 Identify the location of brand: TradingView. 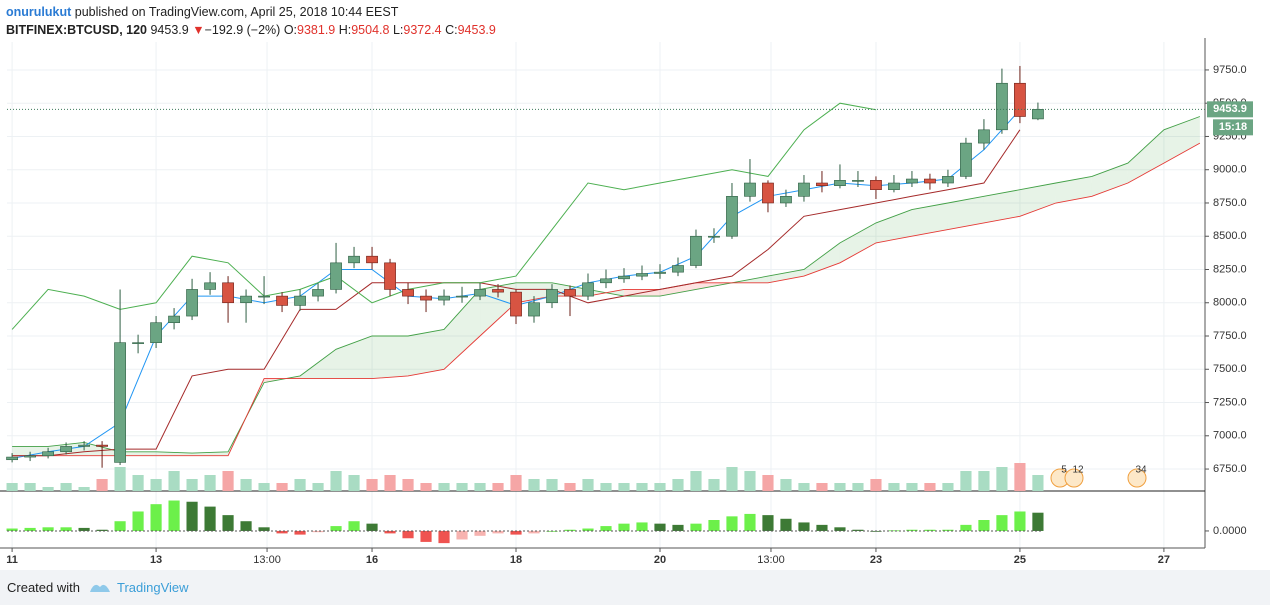
(153, 587).